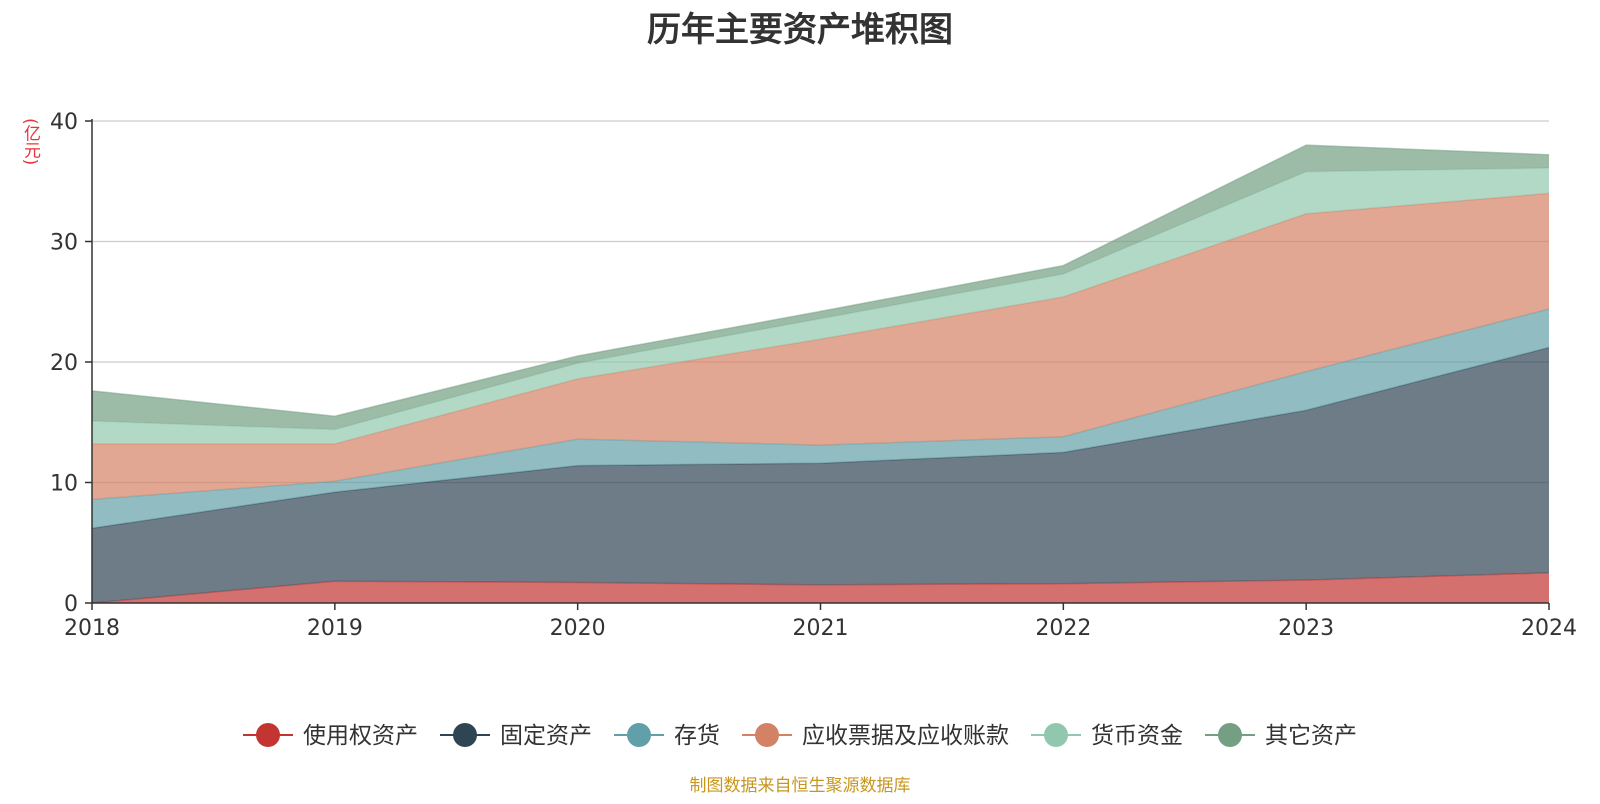  What do you see at coordinates (360, 736) in the screenshot?
I see `legend-label: 使用权资产` at bounding box center [360, 736].